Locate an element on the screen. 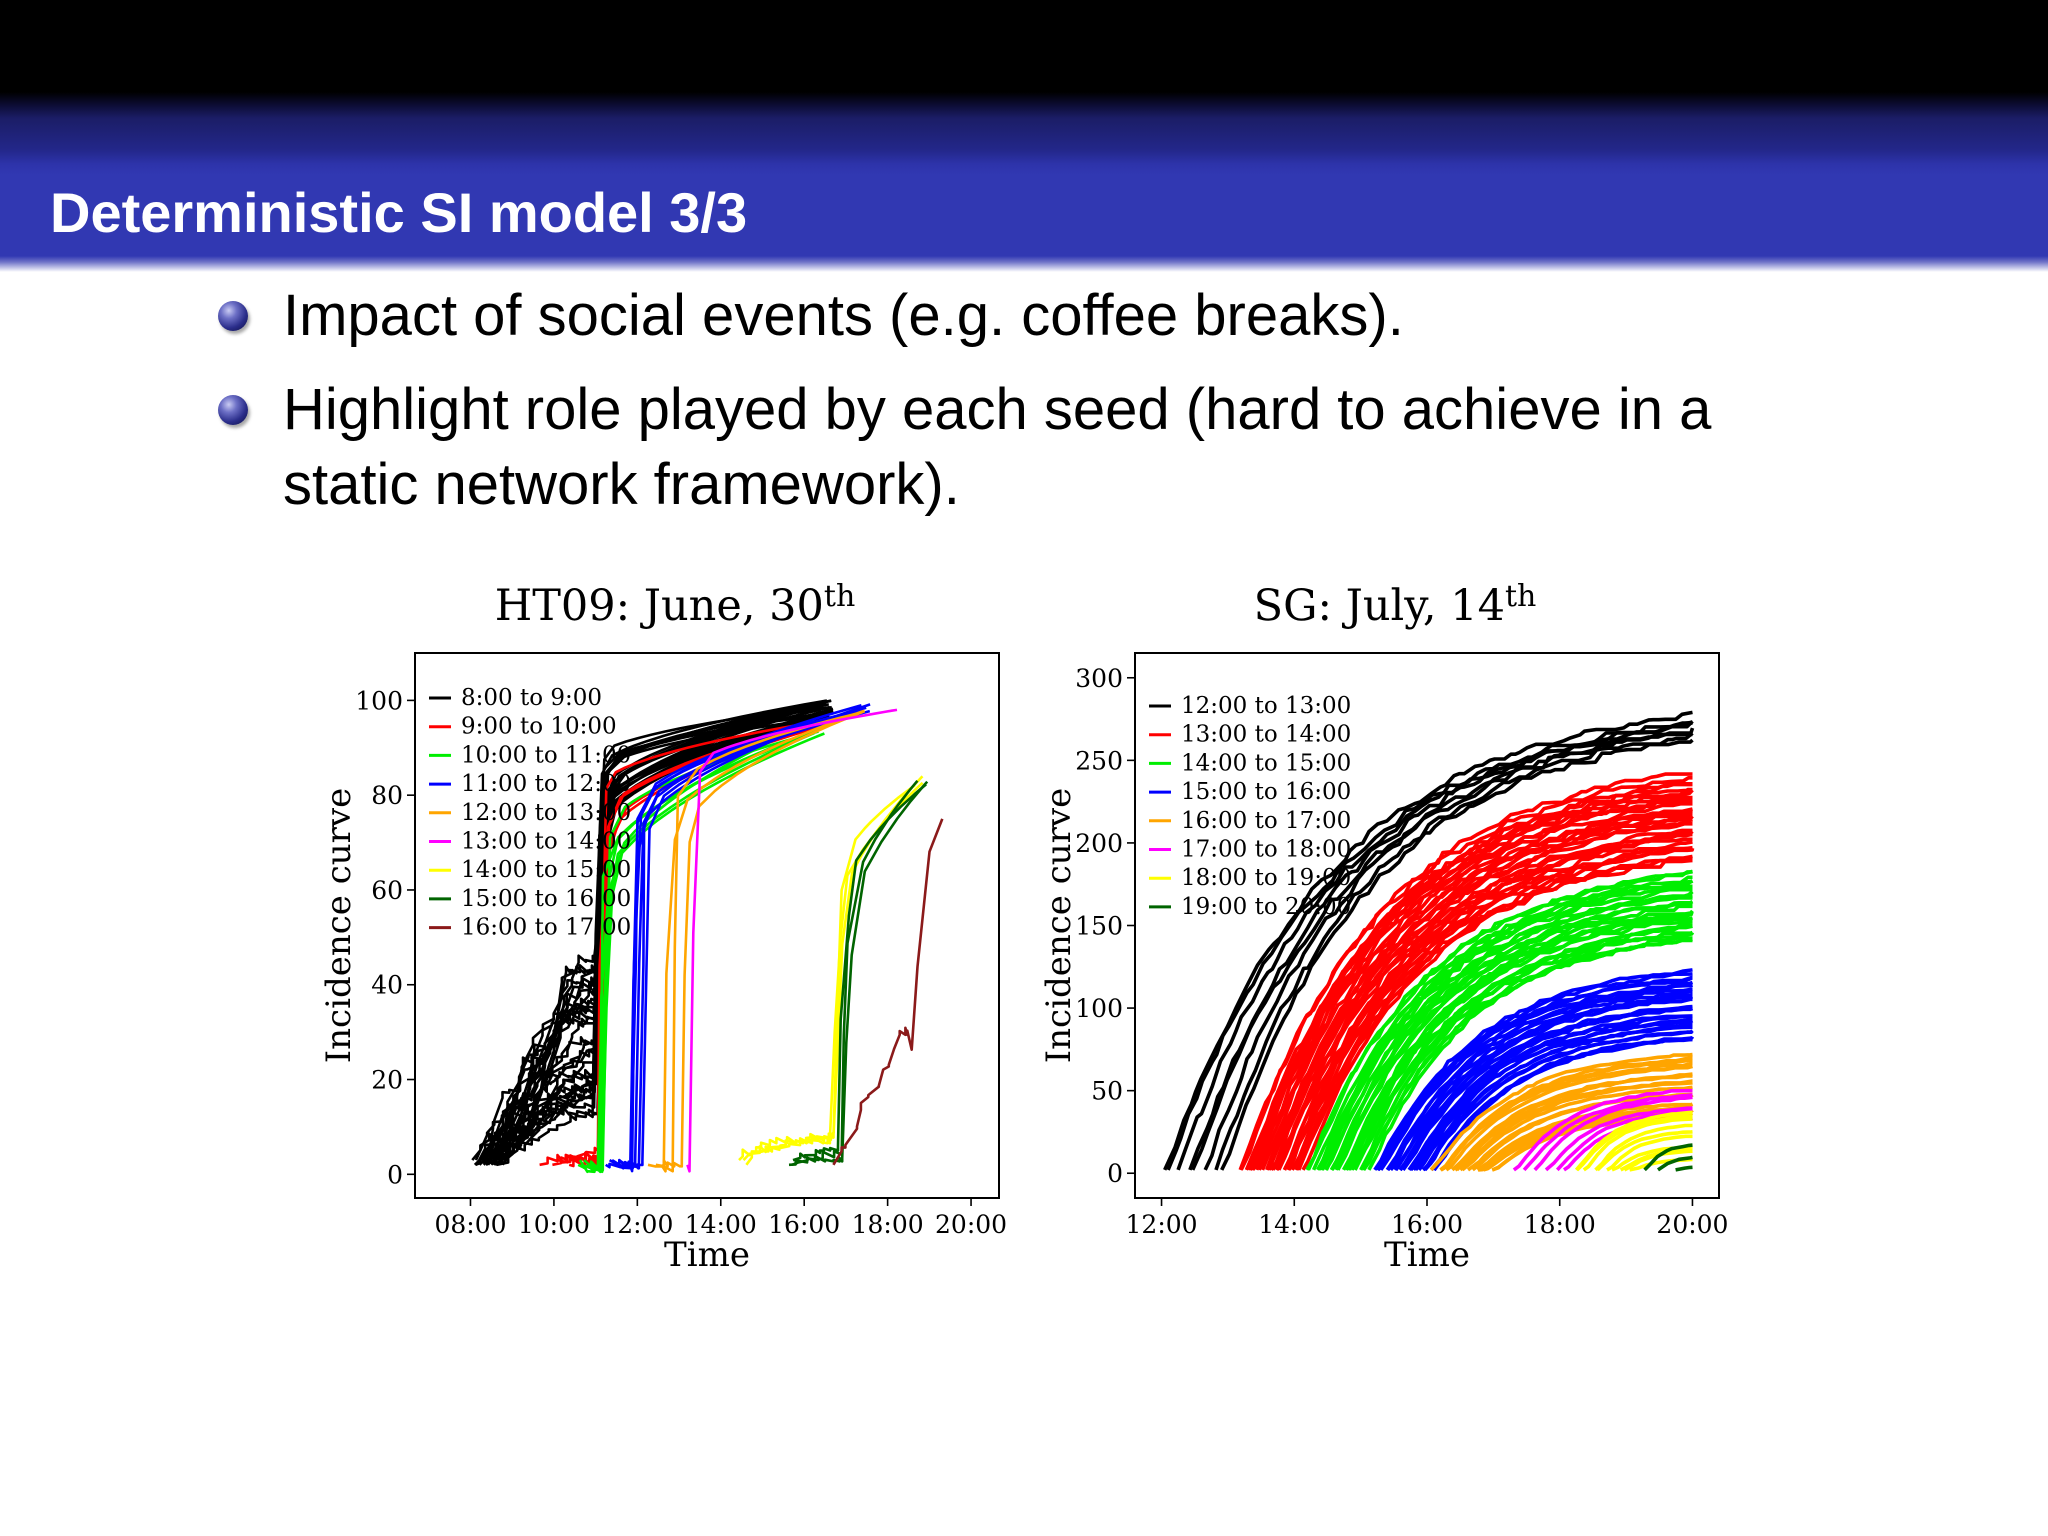 The image size is (2048, 1536). sg-legend-label: 16:00 to 17:00 is located at coordinates (1266, 821).